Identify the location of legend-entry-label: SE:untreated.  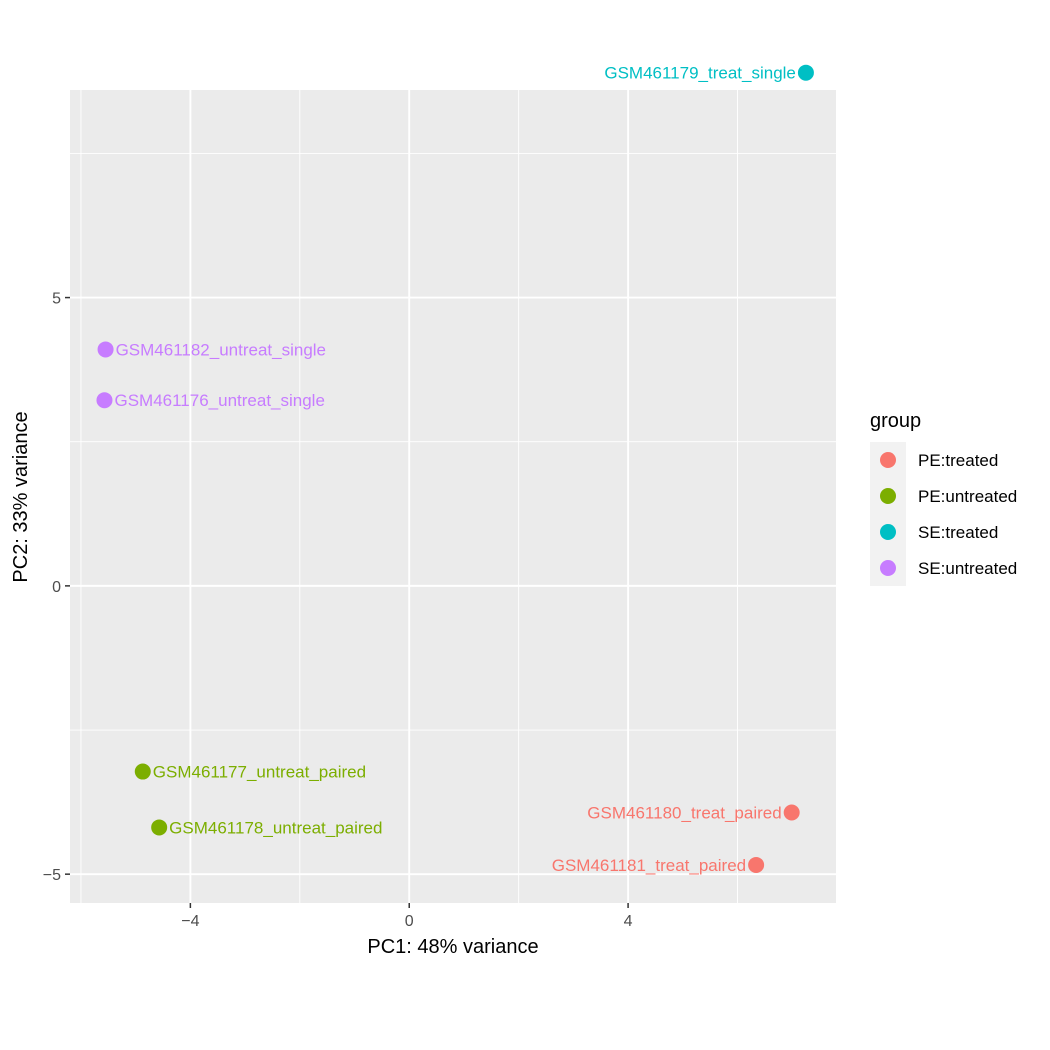
(967, 568).